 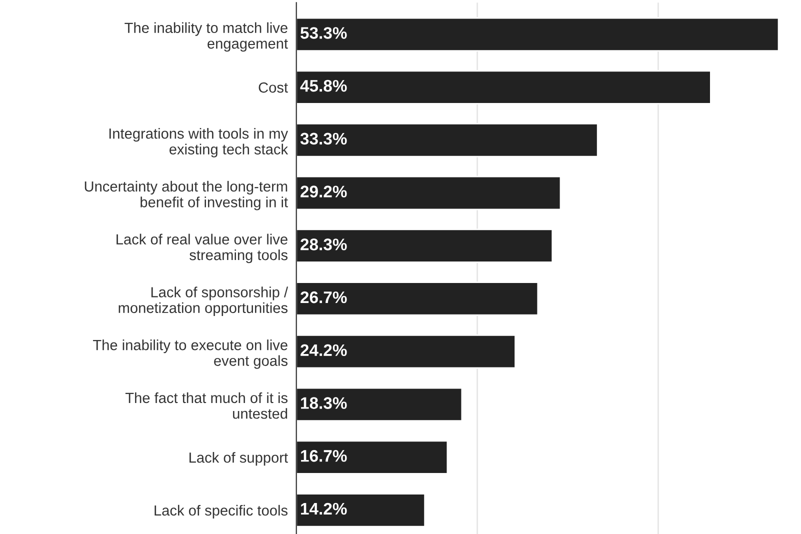 What do you see at coordinates (198, 143) in the screenshot?
I see `y-tick-label: Integrations with tools in my existing tech stack` at bounding box center [198, 143].